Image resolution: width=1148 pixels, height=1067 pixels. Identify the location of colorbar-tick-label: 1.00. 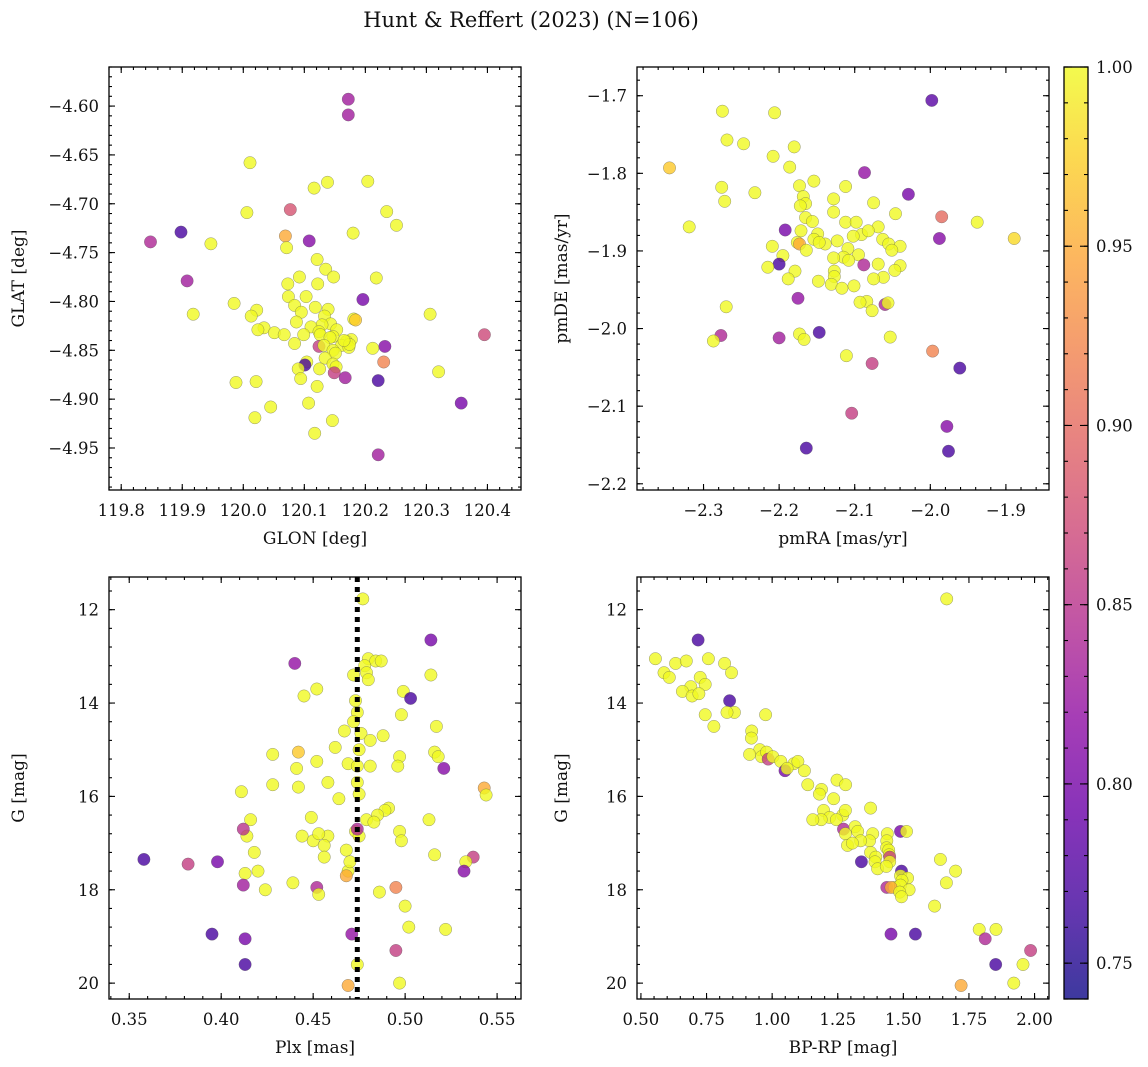
(1114, 67).